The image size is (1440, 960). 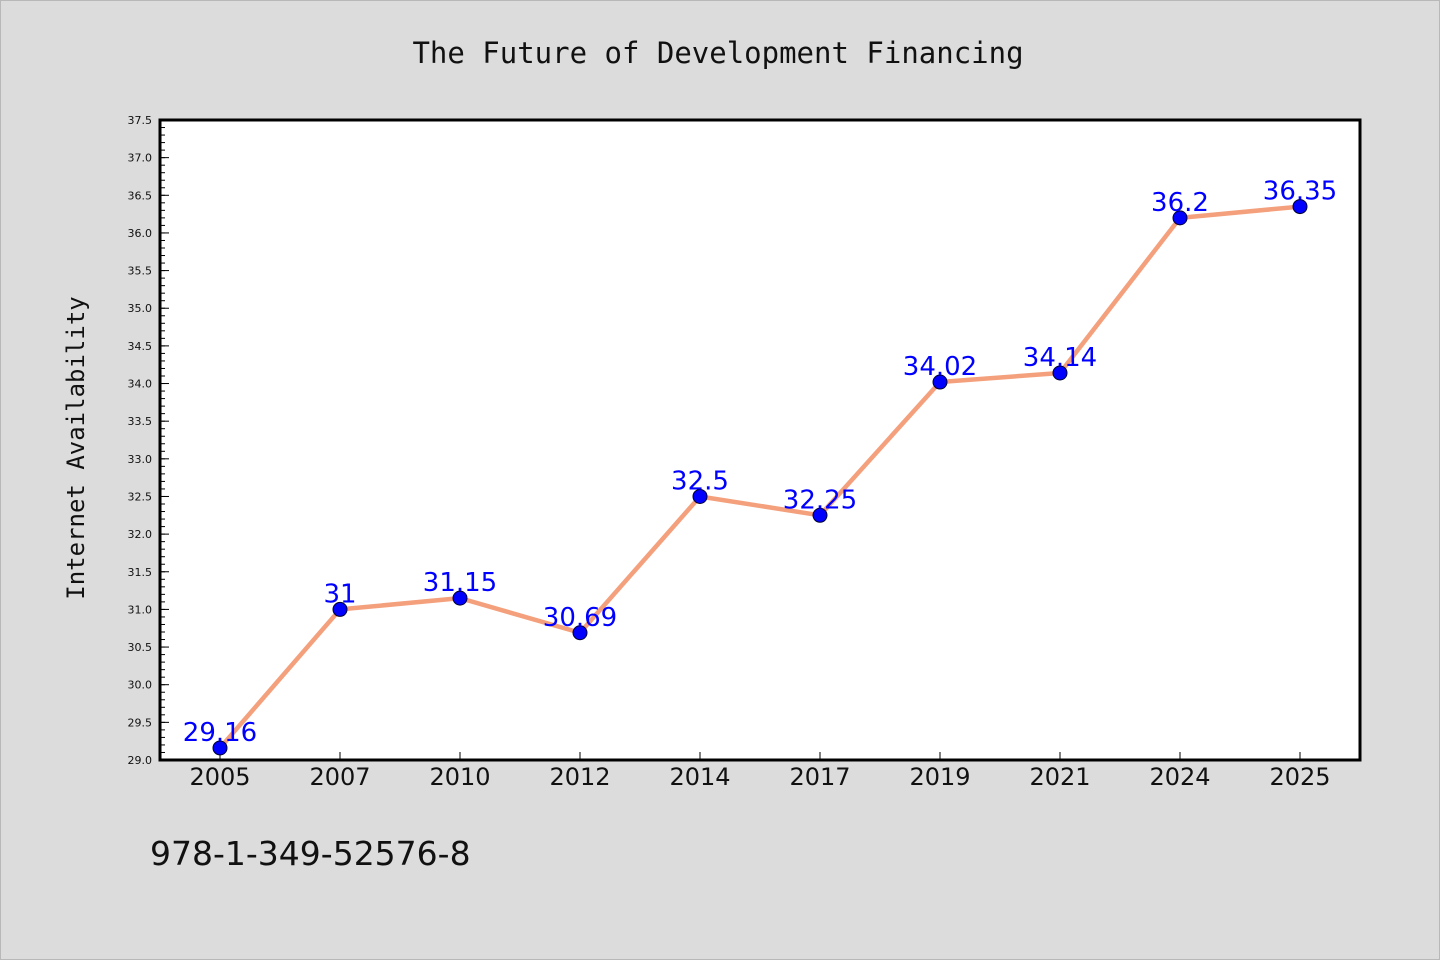 What do you see at coordinates (700, 481) in the screenshot?
I see `data-label: 32.5` at bounding box center [700, 481].